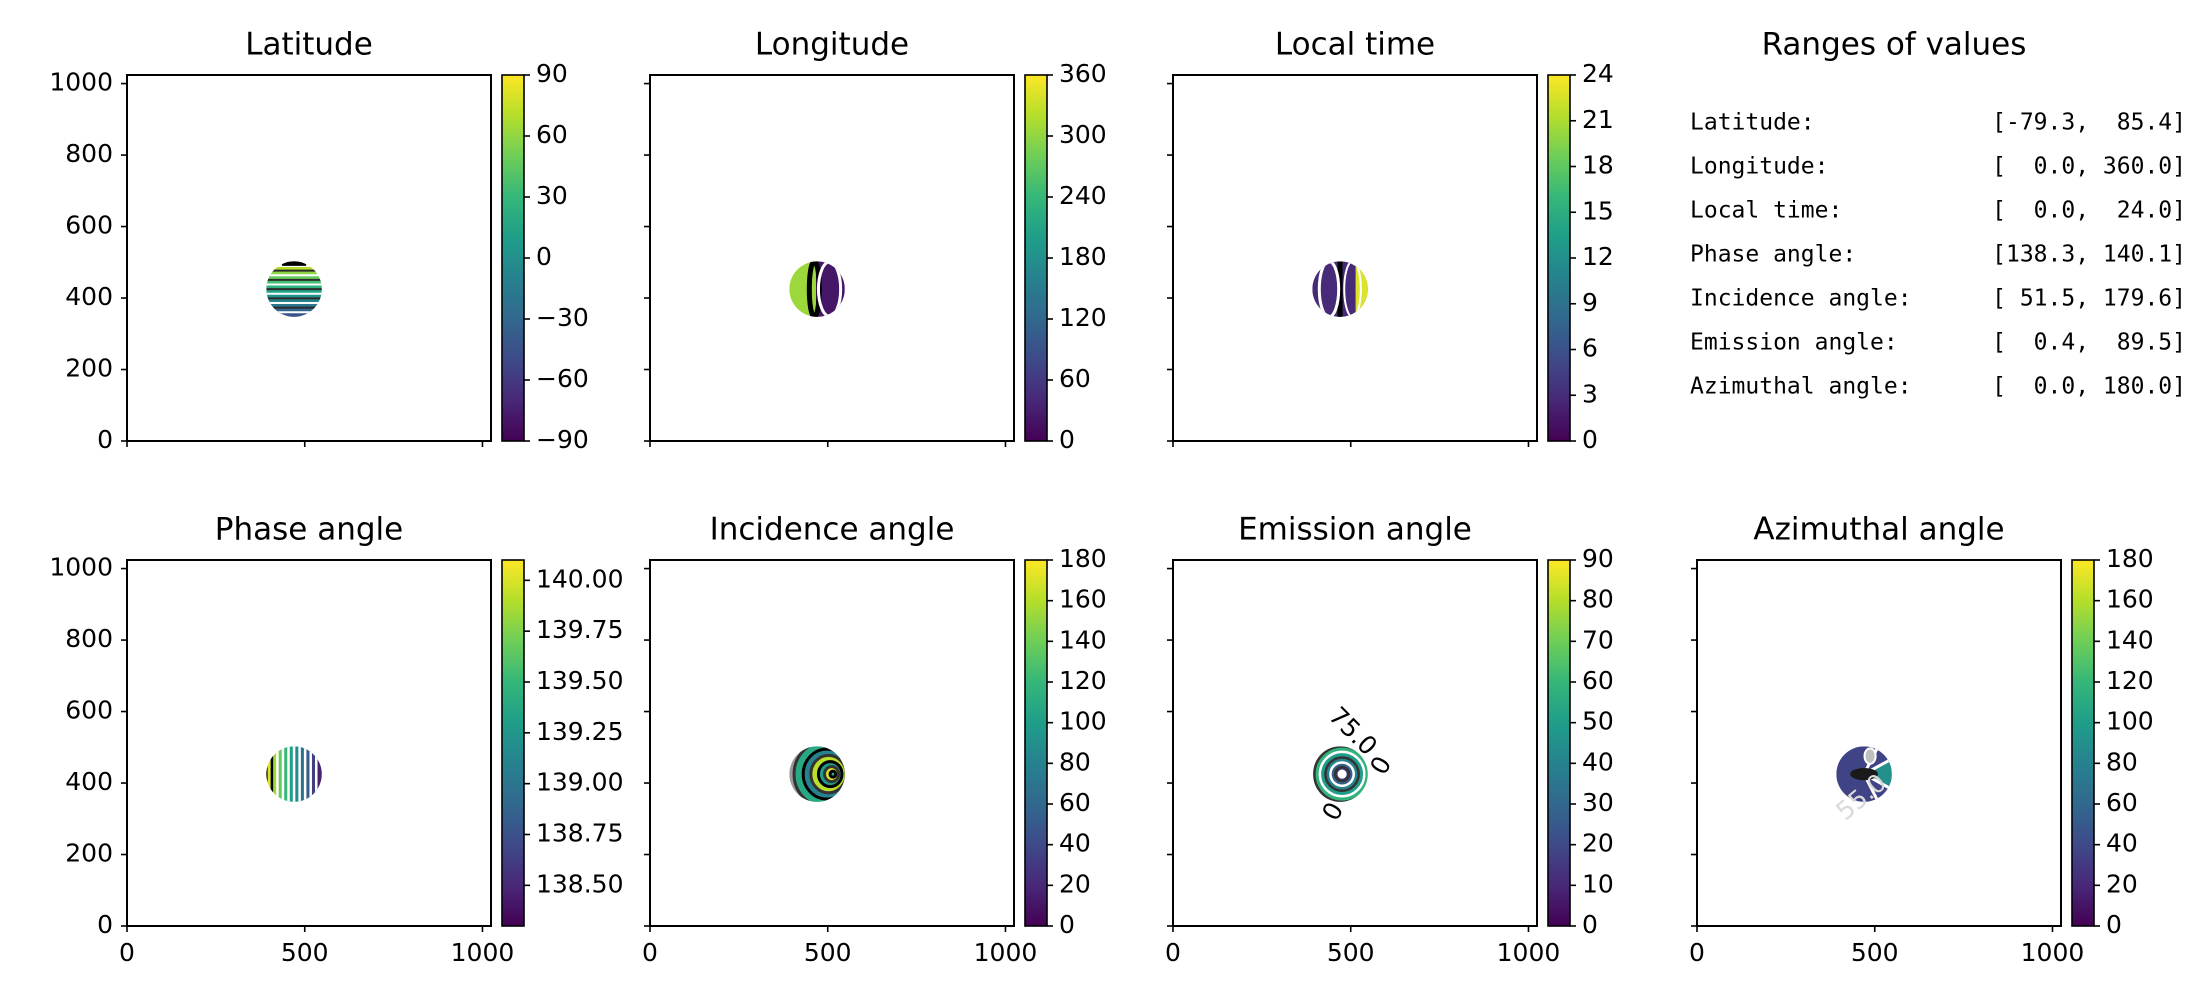 The height and width of the screenshot is (1000, 2200). Describe the element at coordinates (2130, 639) in the screenshot. I see `colorbar-tick-label: 140` at that location.